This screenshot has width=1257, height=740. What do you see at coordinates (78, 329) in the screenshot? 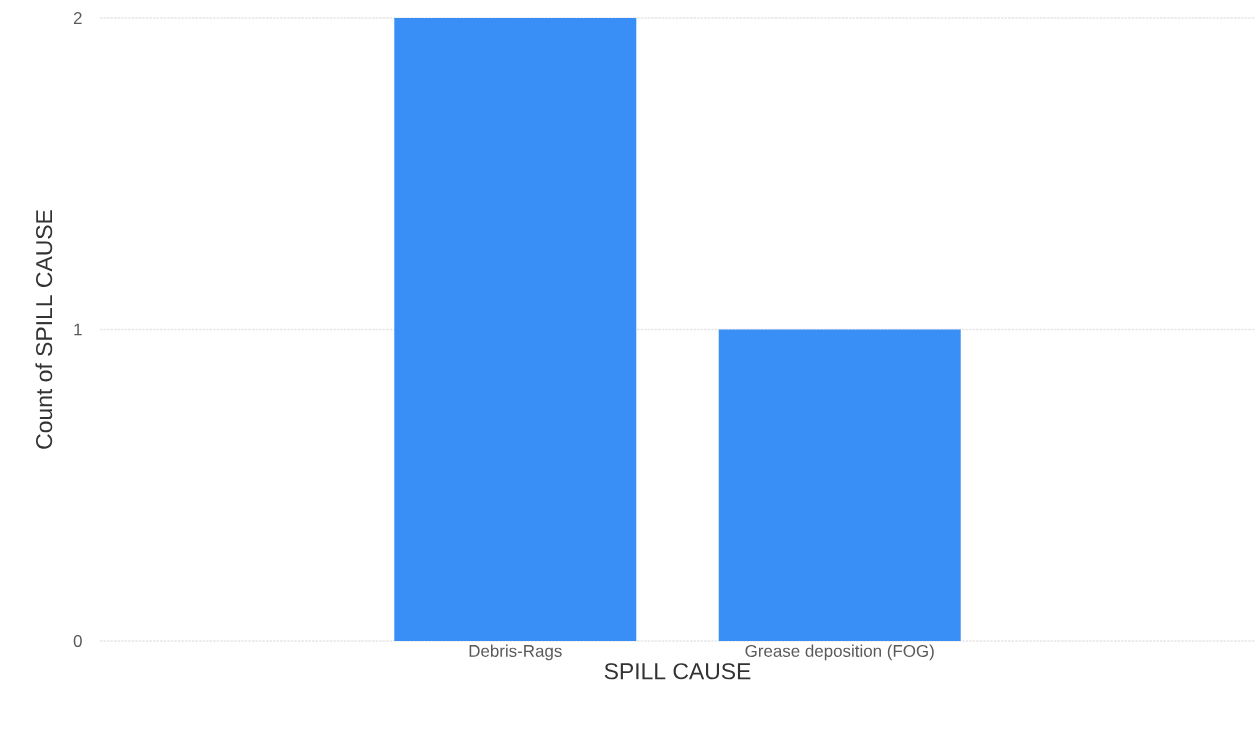
I see `y-tick-label: 1` at bounding box center [78, 329].